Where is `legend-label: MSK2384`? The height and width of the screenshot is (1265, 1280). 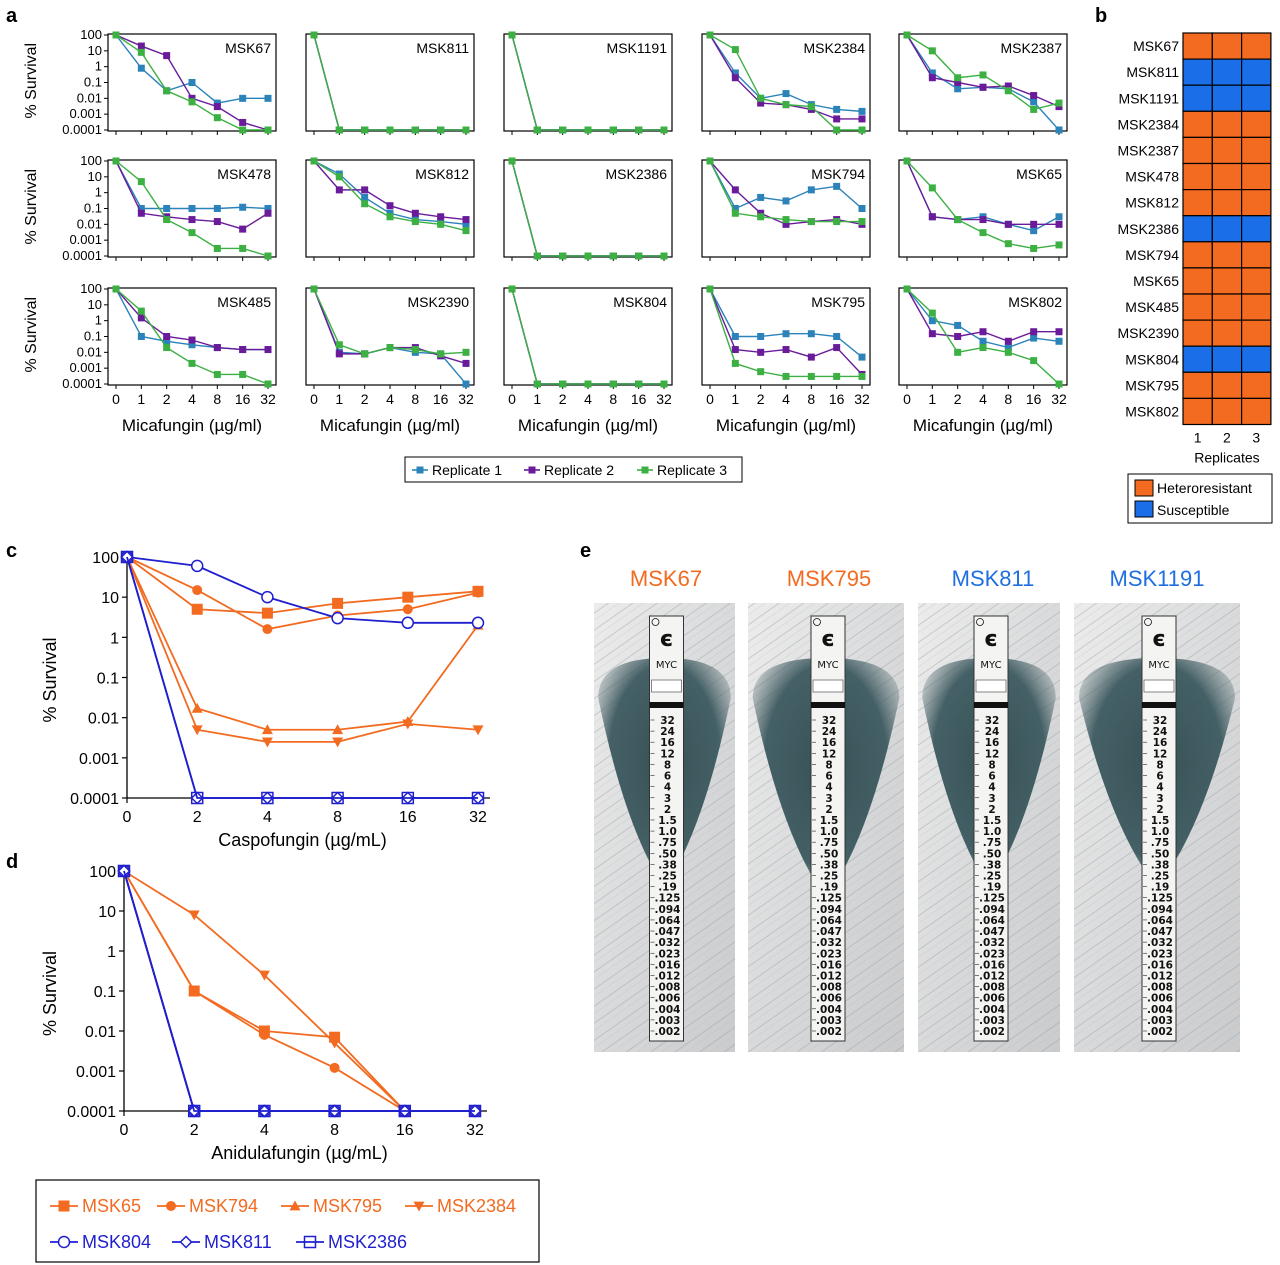
legend-label: MSK2384 is located at coordinates (476, 1206).